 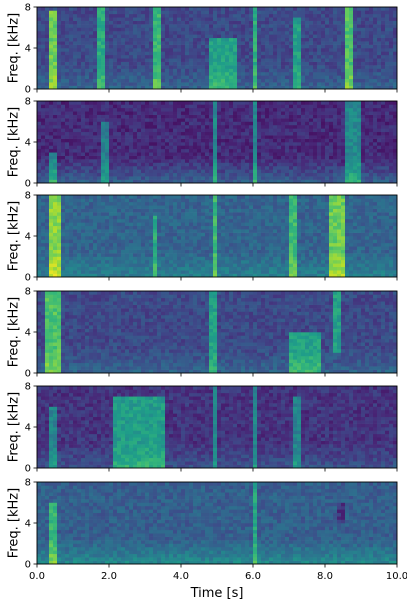 I want to click on x-tick-label: 8.0, so click(x=325, y=576).